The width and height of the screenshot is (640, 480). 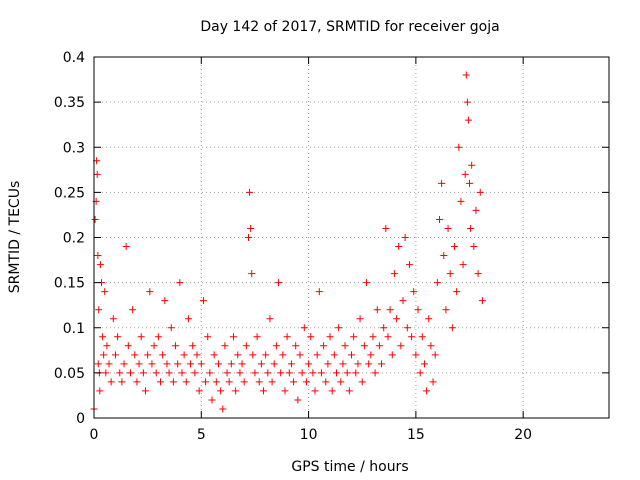 I want to click on y-tick-label: 0.25, so click(x=69, y=193).